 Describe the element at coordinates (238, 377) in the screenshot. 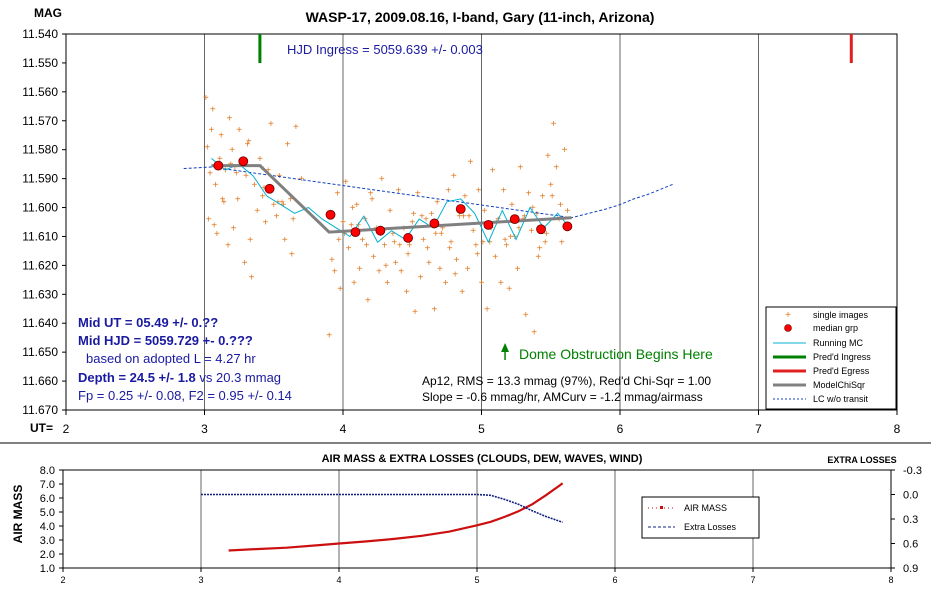

I see `depth-comparison: vs 20.3 mmag` at that location.